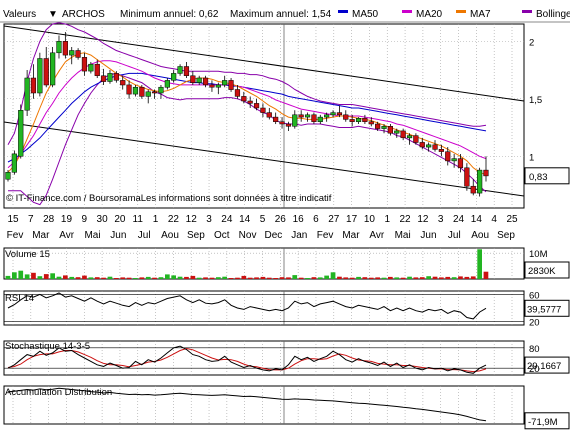 Image resolution: width=570 pixels, height=430 pixels. Describe the element at coordinates (281, 219) in the screenshot. I see `x-tick-day: 26` at that location.